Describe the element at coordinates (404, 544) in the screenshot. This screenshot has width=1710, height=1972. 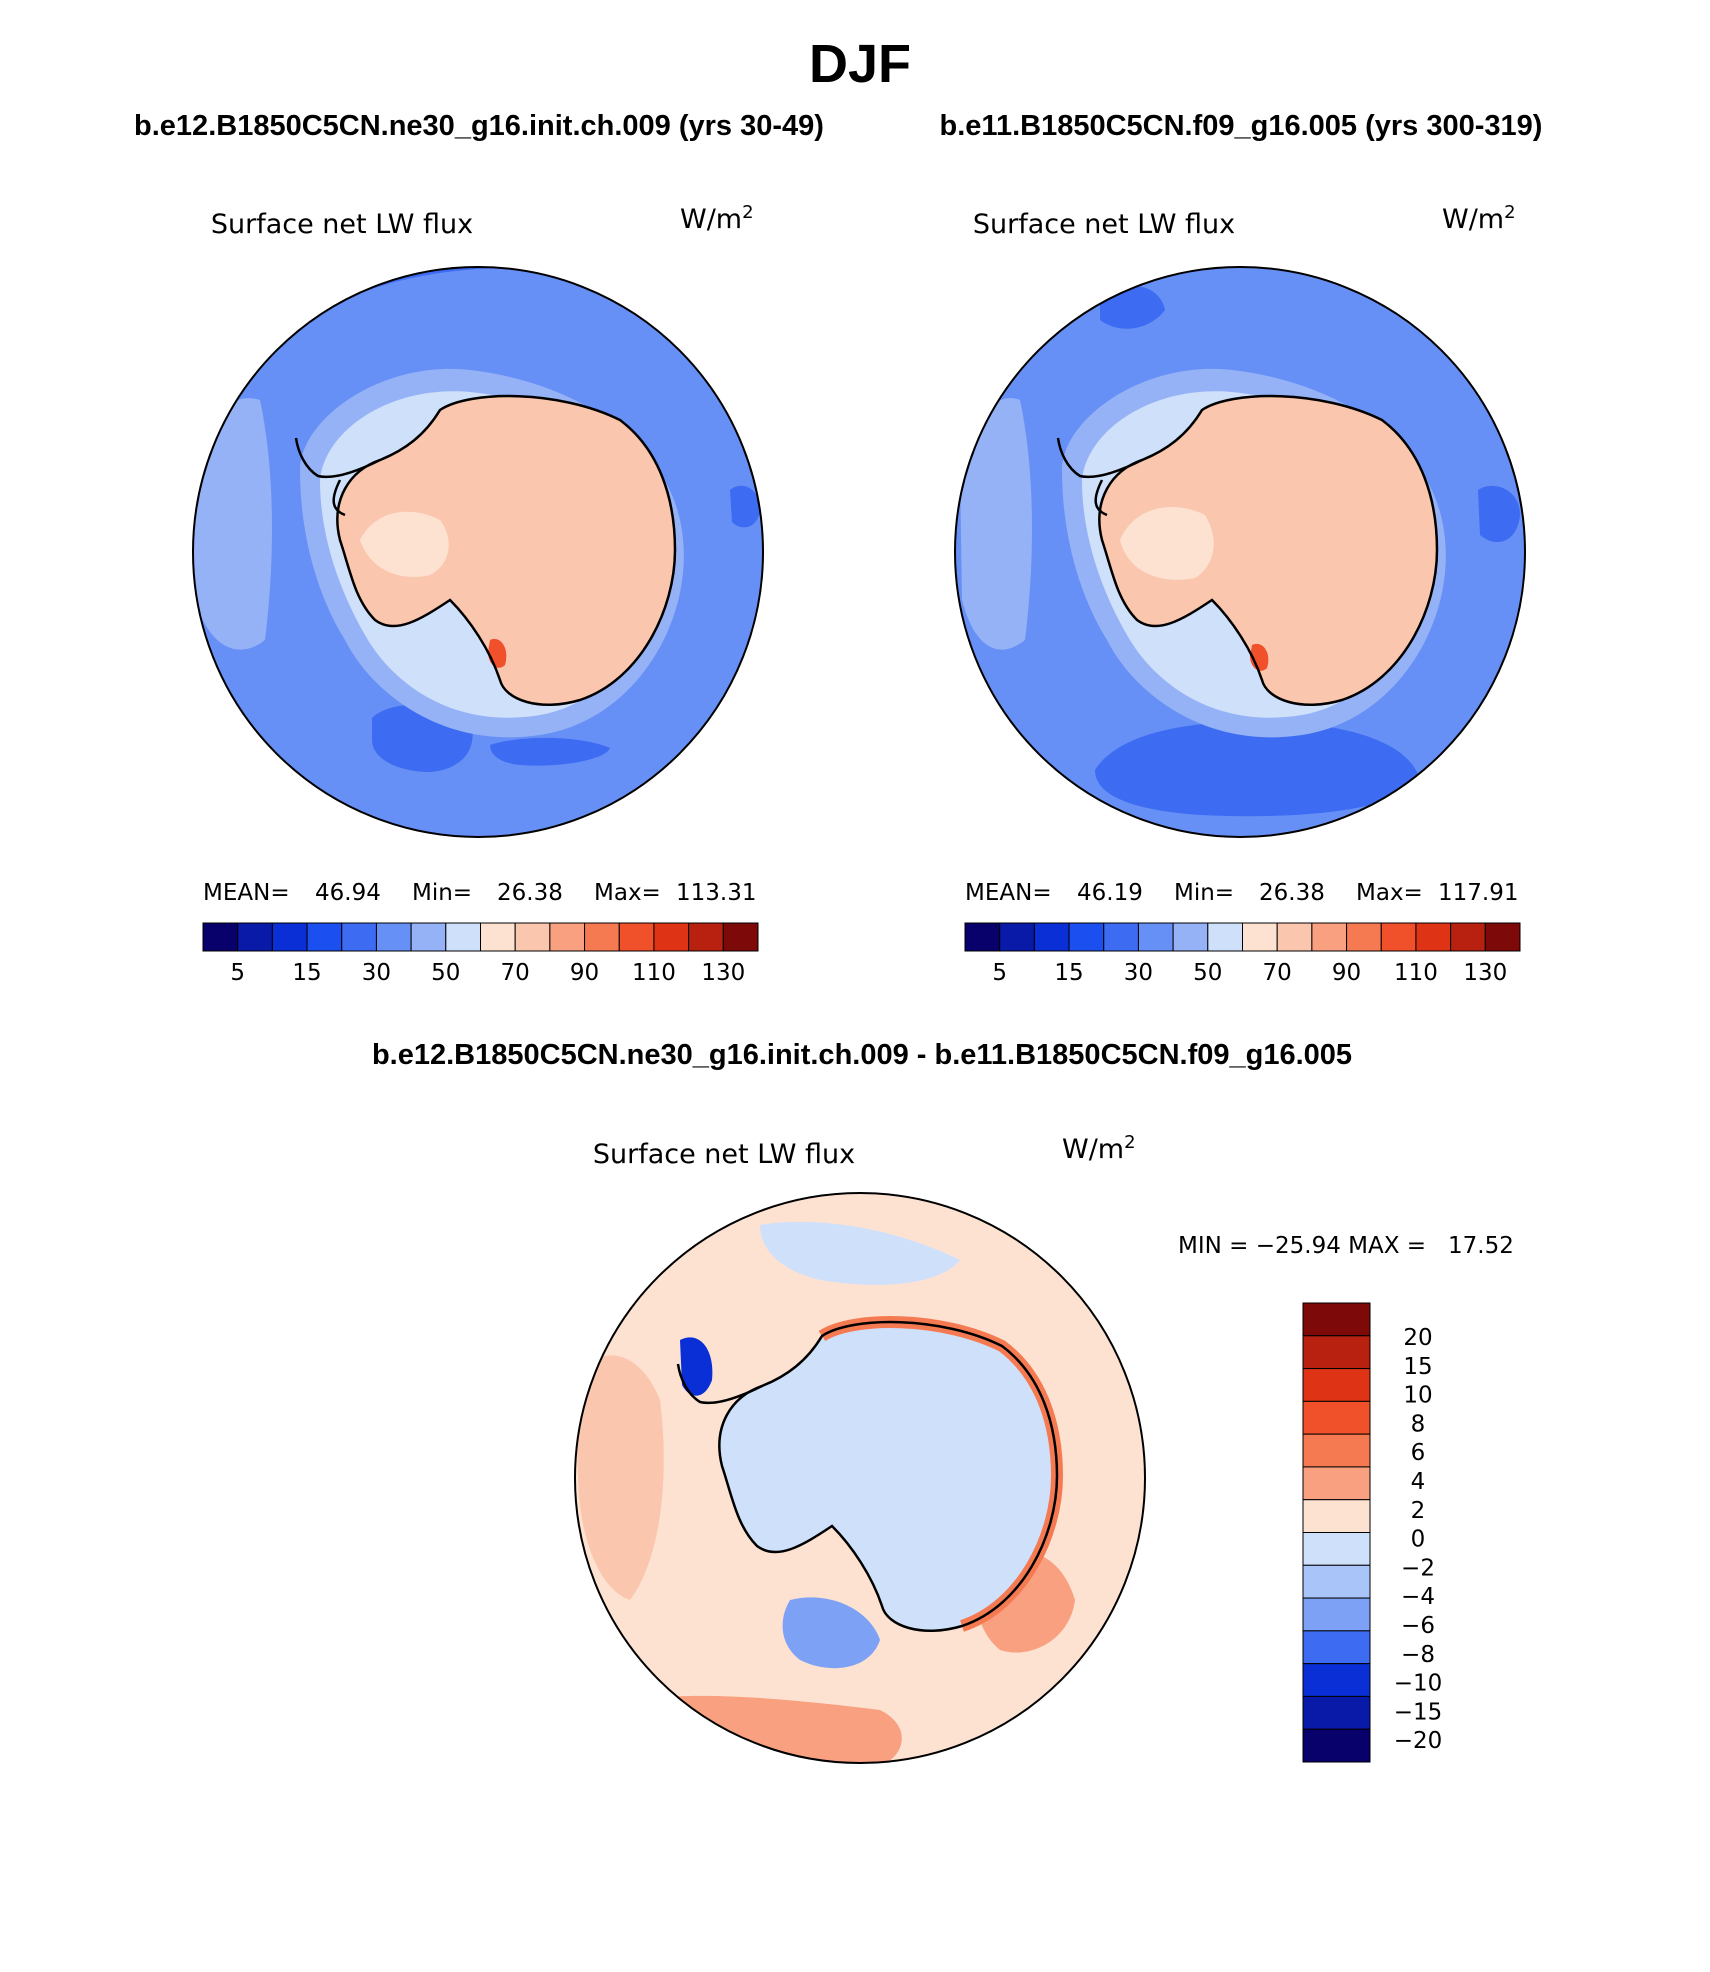
I see `left-antarctica-light-patch` at that location.